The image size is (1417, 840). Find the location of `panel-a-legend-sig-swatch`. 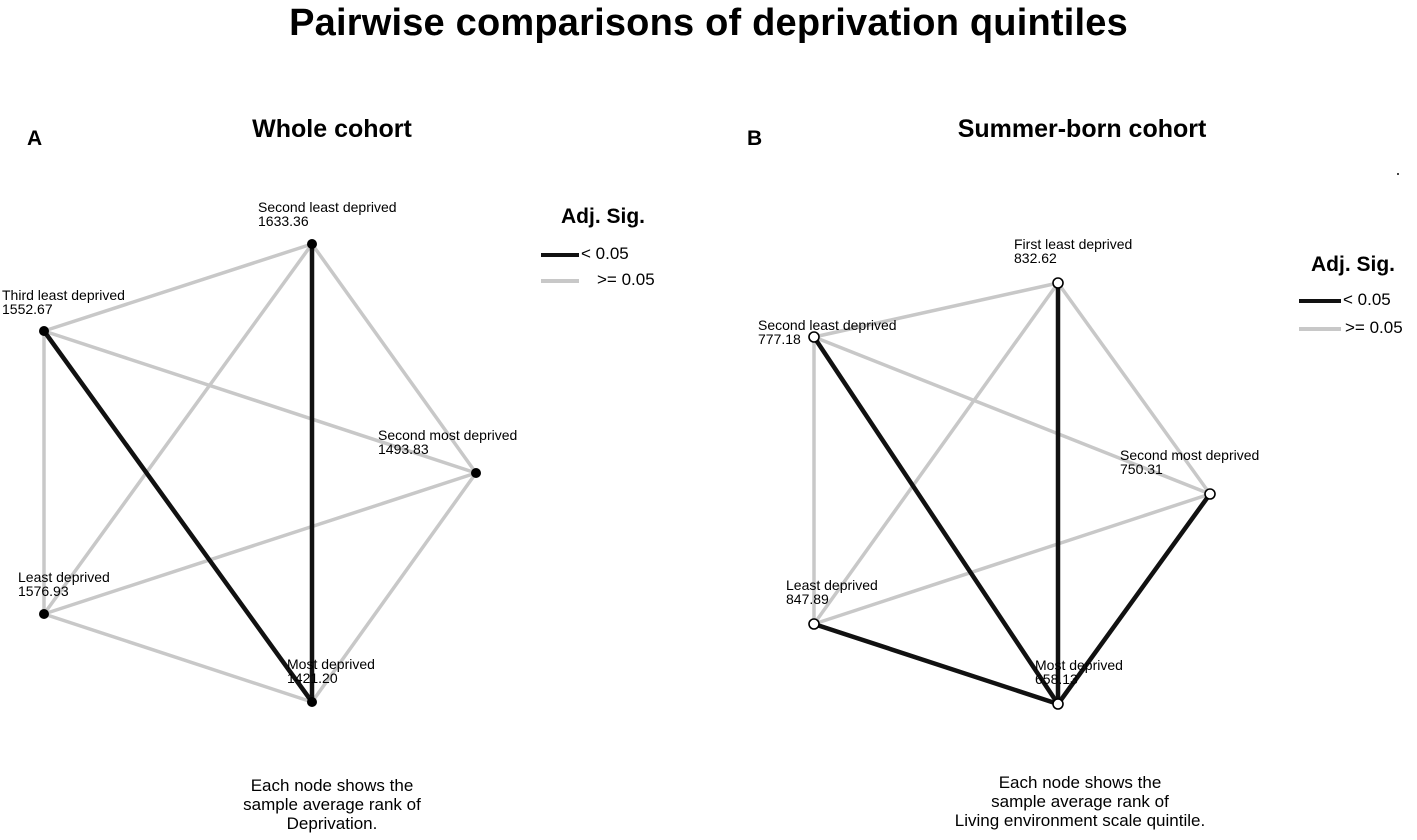

panel-a-legend-sig-swatch is located at coordinates (560, 255).